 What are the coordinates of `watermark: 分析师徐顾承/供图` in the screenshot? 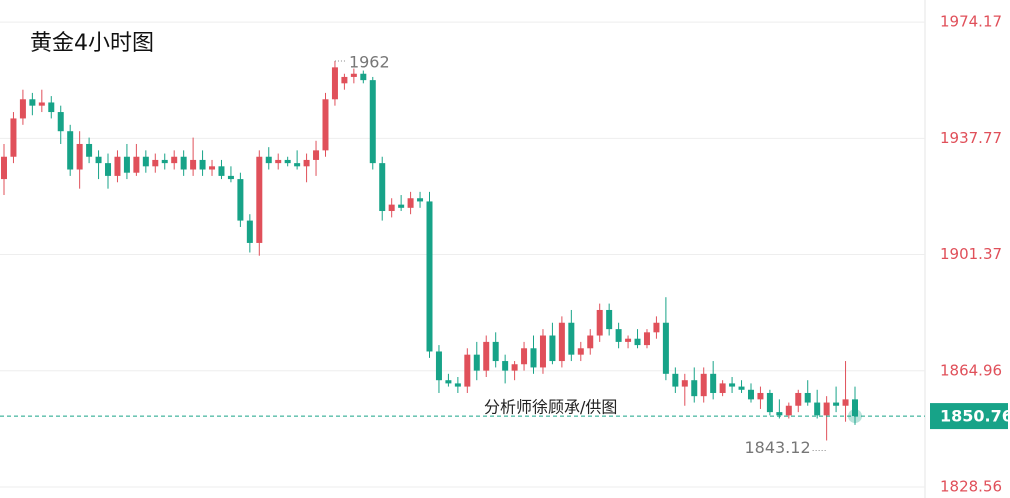 It's located at (550, 407).